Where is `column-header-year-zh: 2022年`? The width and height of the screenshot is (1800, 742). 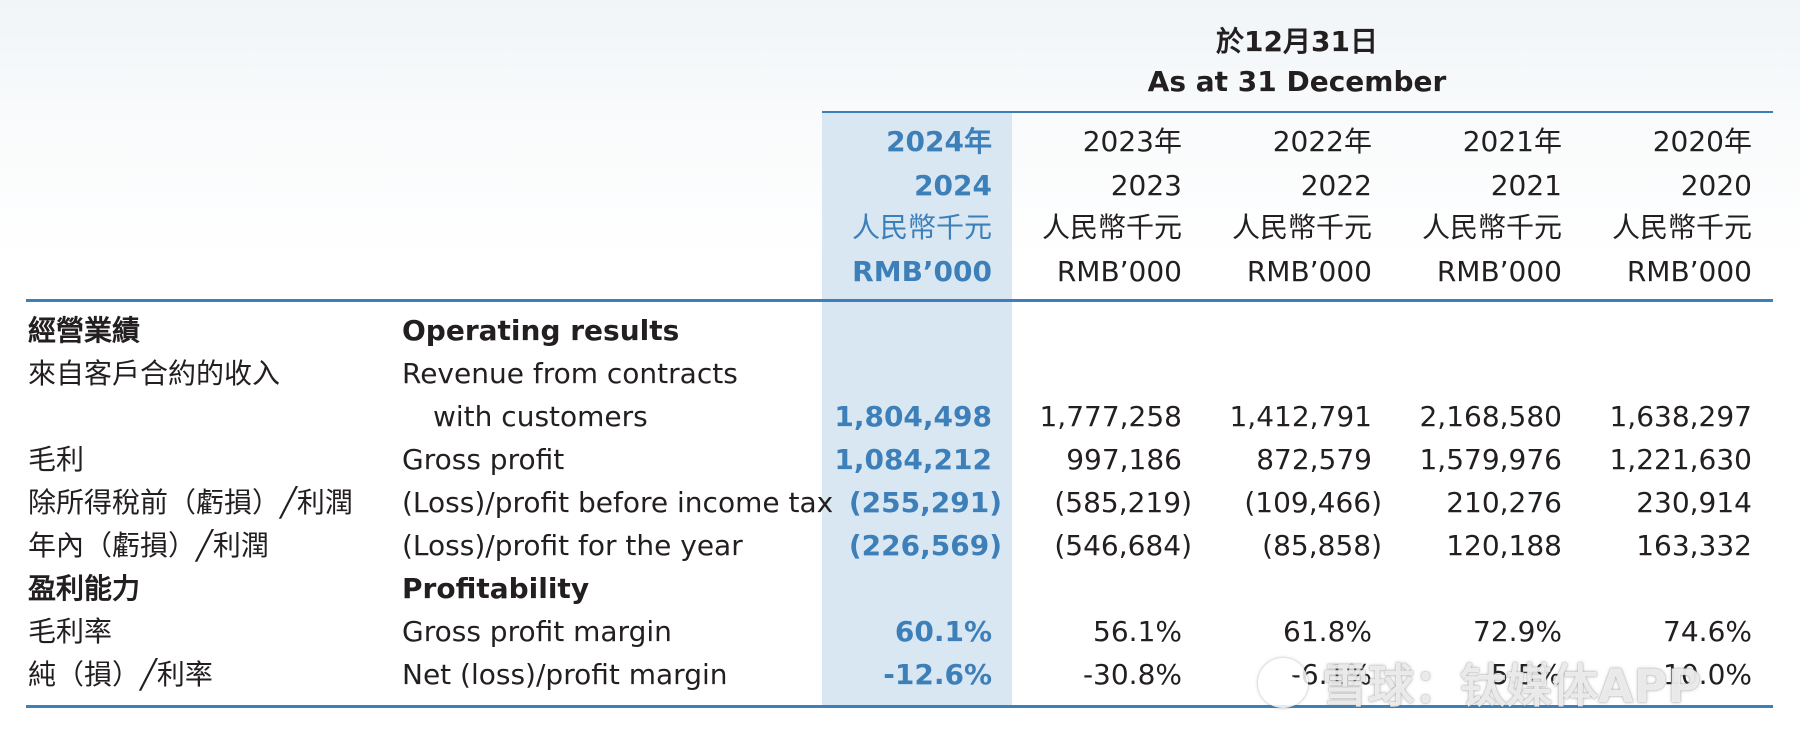 column-header-year-zh: 2022年 is located at coordinates (1322, 141).